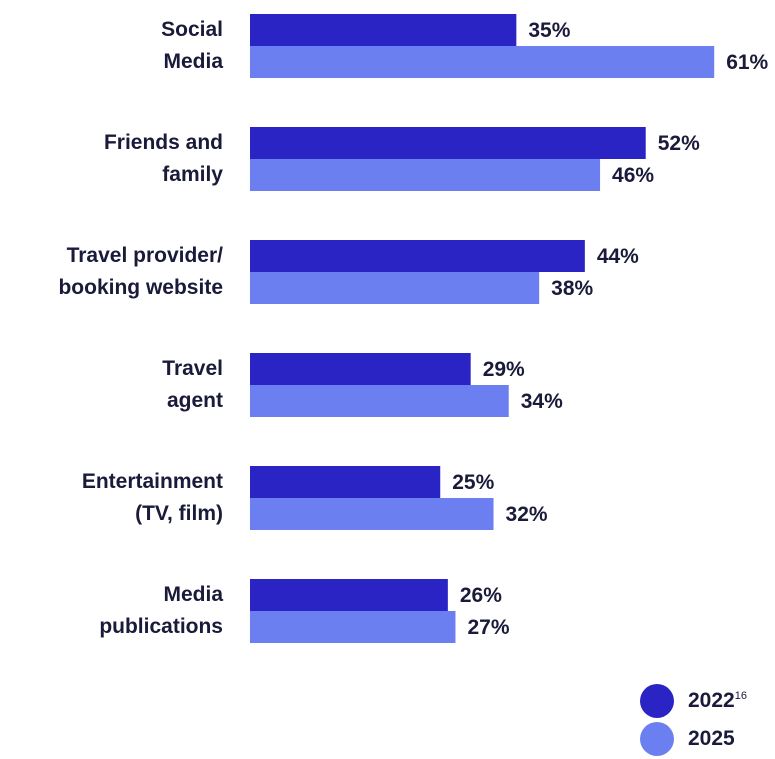 The image size is (775, 759). What do you see at coordinates (504, 369) in the screenshot?
I see `data-label-2022: 29%` at bounding box center [504, 369].